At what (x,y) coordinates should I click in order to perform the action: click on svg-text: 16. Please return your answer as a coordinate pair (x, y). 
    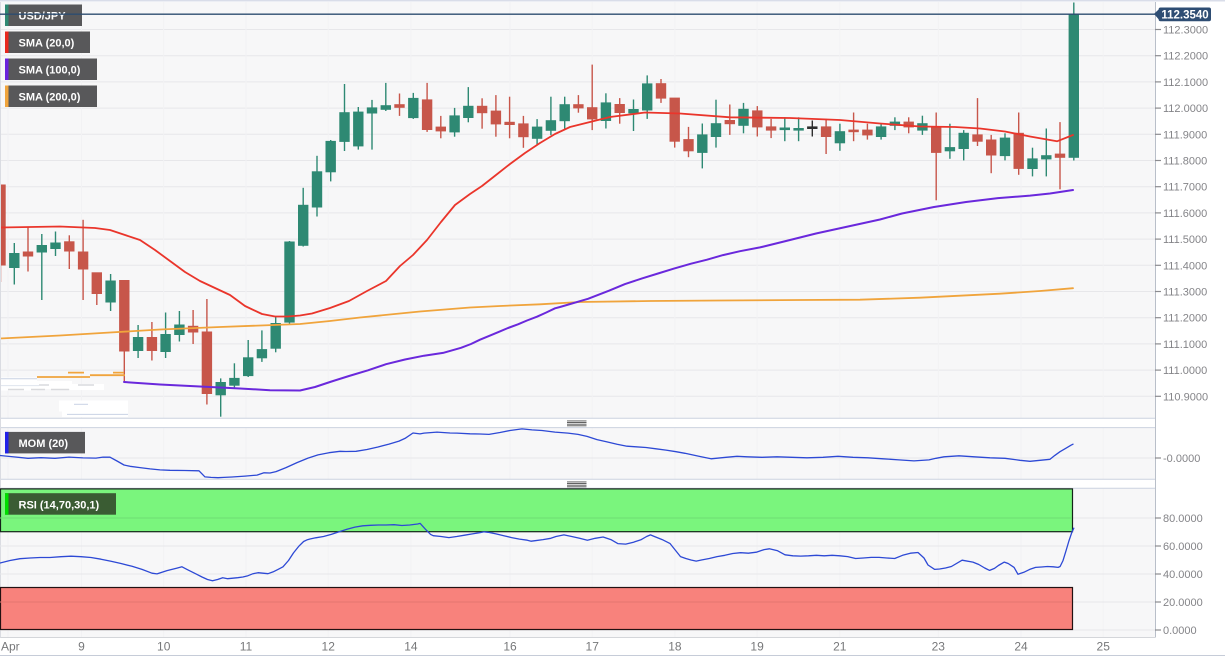
    Looking at the image, I should click on (510, 647).